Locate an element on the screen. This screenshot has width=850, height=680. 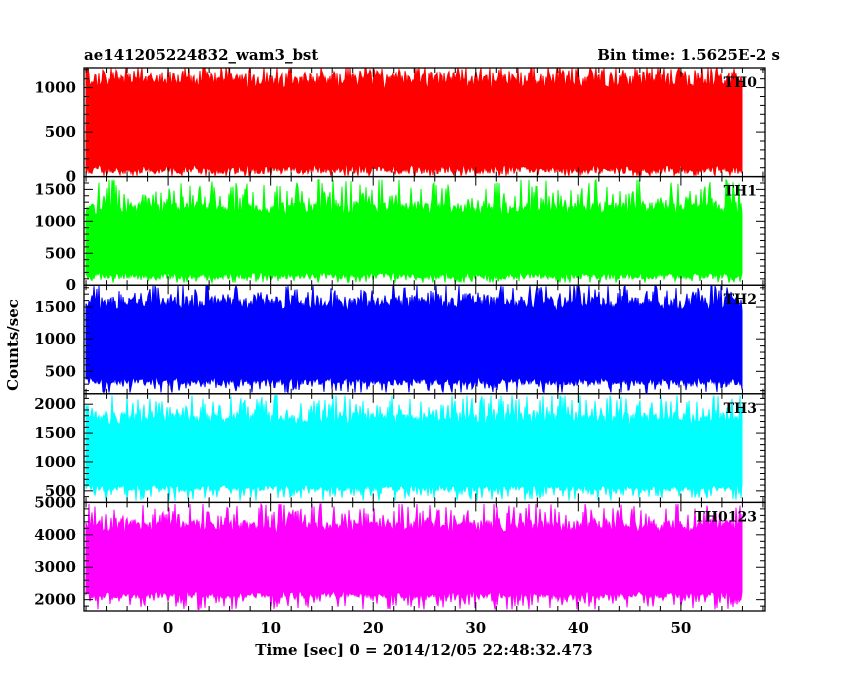
panel-label: TH0 is located at coordinates (741, 83).